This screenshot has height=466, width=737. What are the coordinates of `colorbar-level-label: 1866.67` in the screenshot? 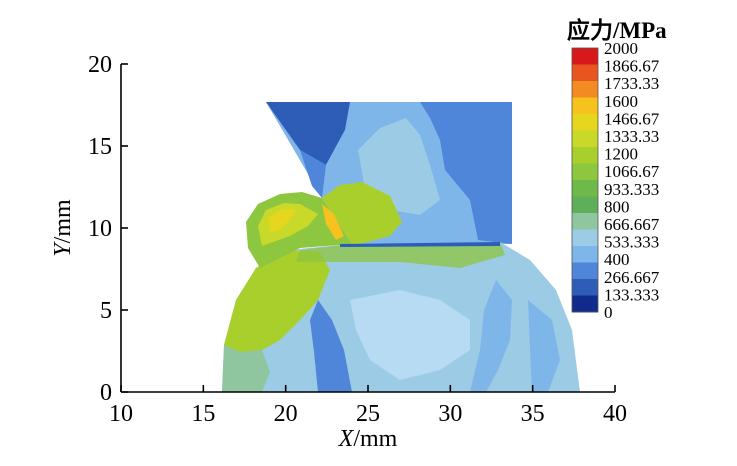 It's located at (632, 66).